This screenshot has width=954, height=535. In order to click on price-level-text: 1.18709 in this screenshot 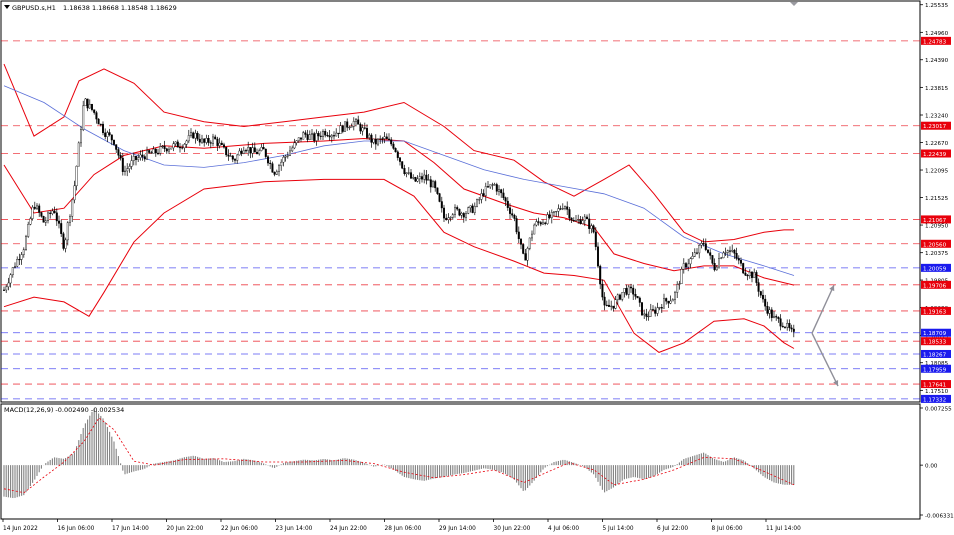, I will do `click(935, 334)`.